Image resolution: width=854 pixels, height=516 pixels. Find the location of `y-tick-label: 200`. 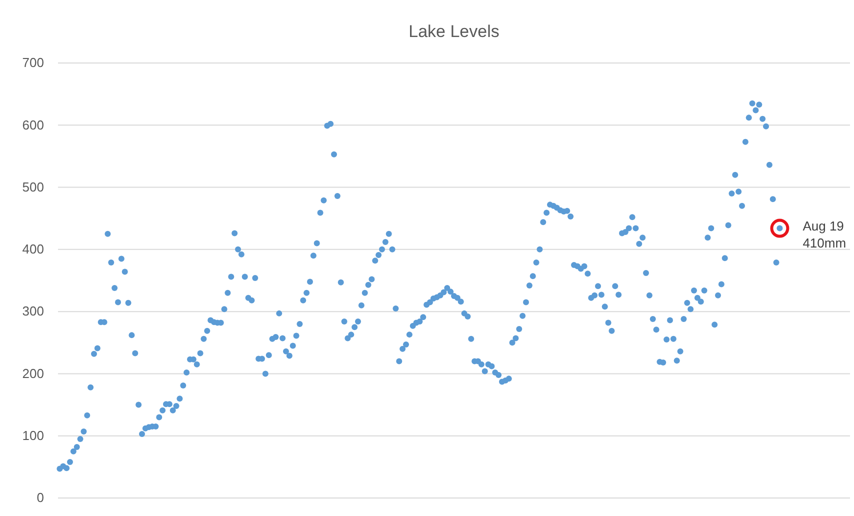

y-tick-label: 200 is located at coordinates (33, 373).